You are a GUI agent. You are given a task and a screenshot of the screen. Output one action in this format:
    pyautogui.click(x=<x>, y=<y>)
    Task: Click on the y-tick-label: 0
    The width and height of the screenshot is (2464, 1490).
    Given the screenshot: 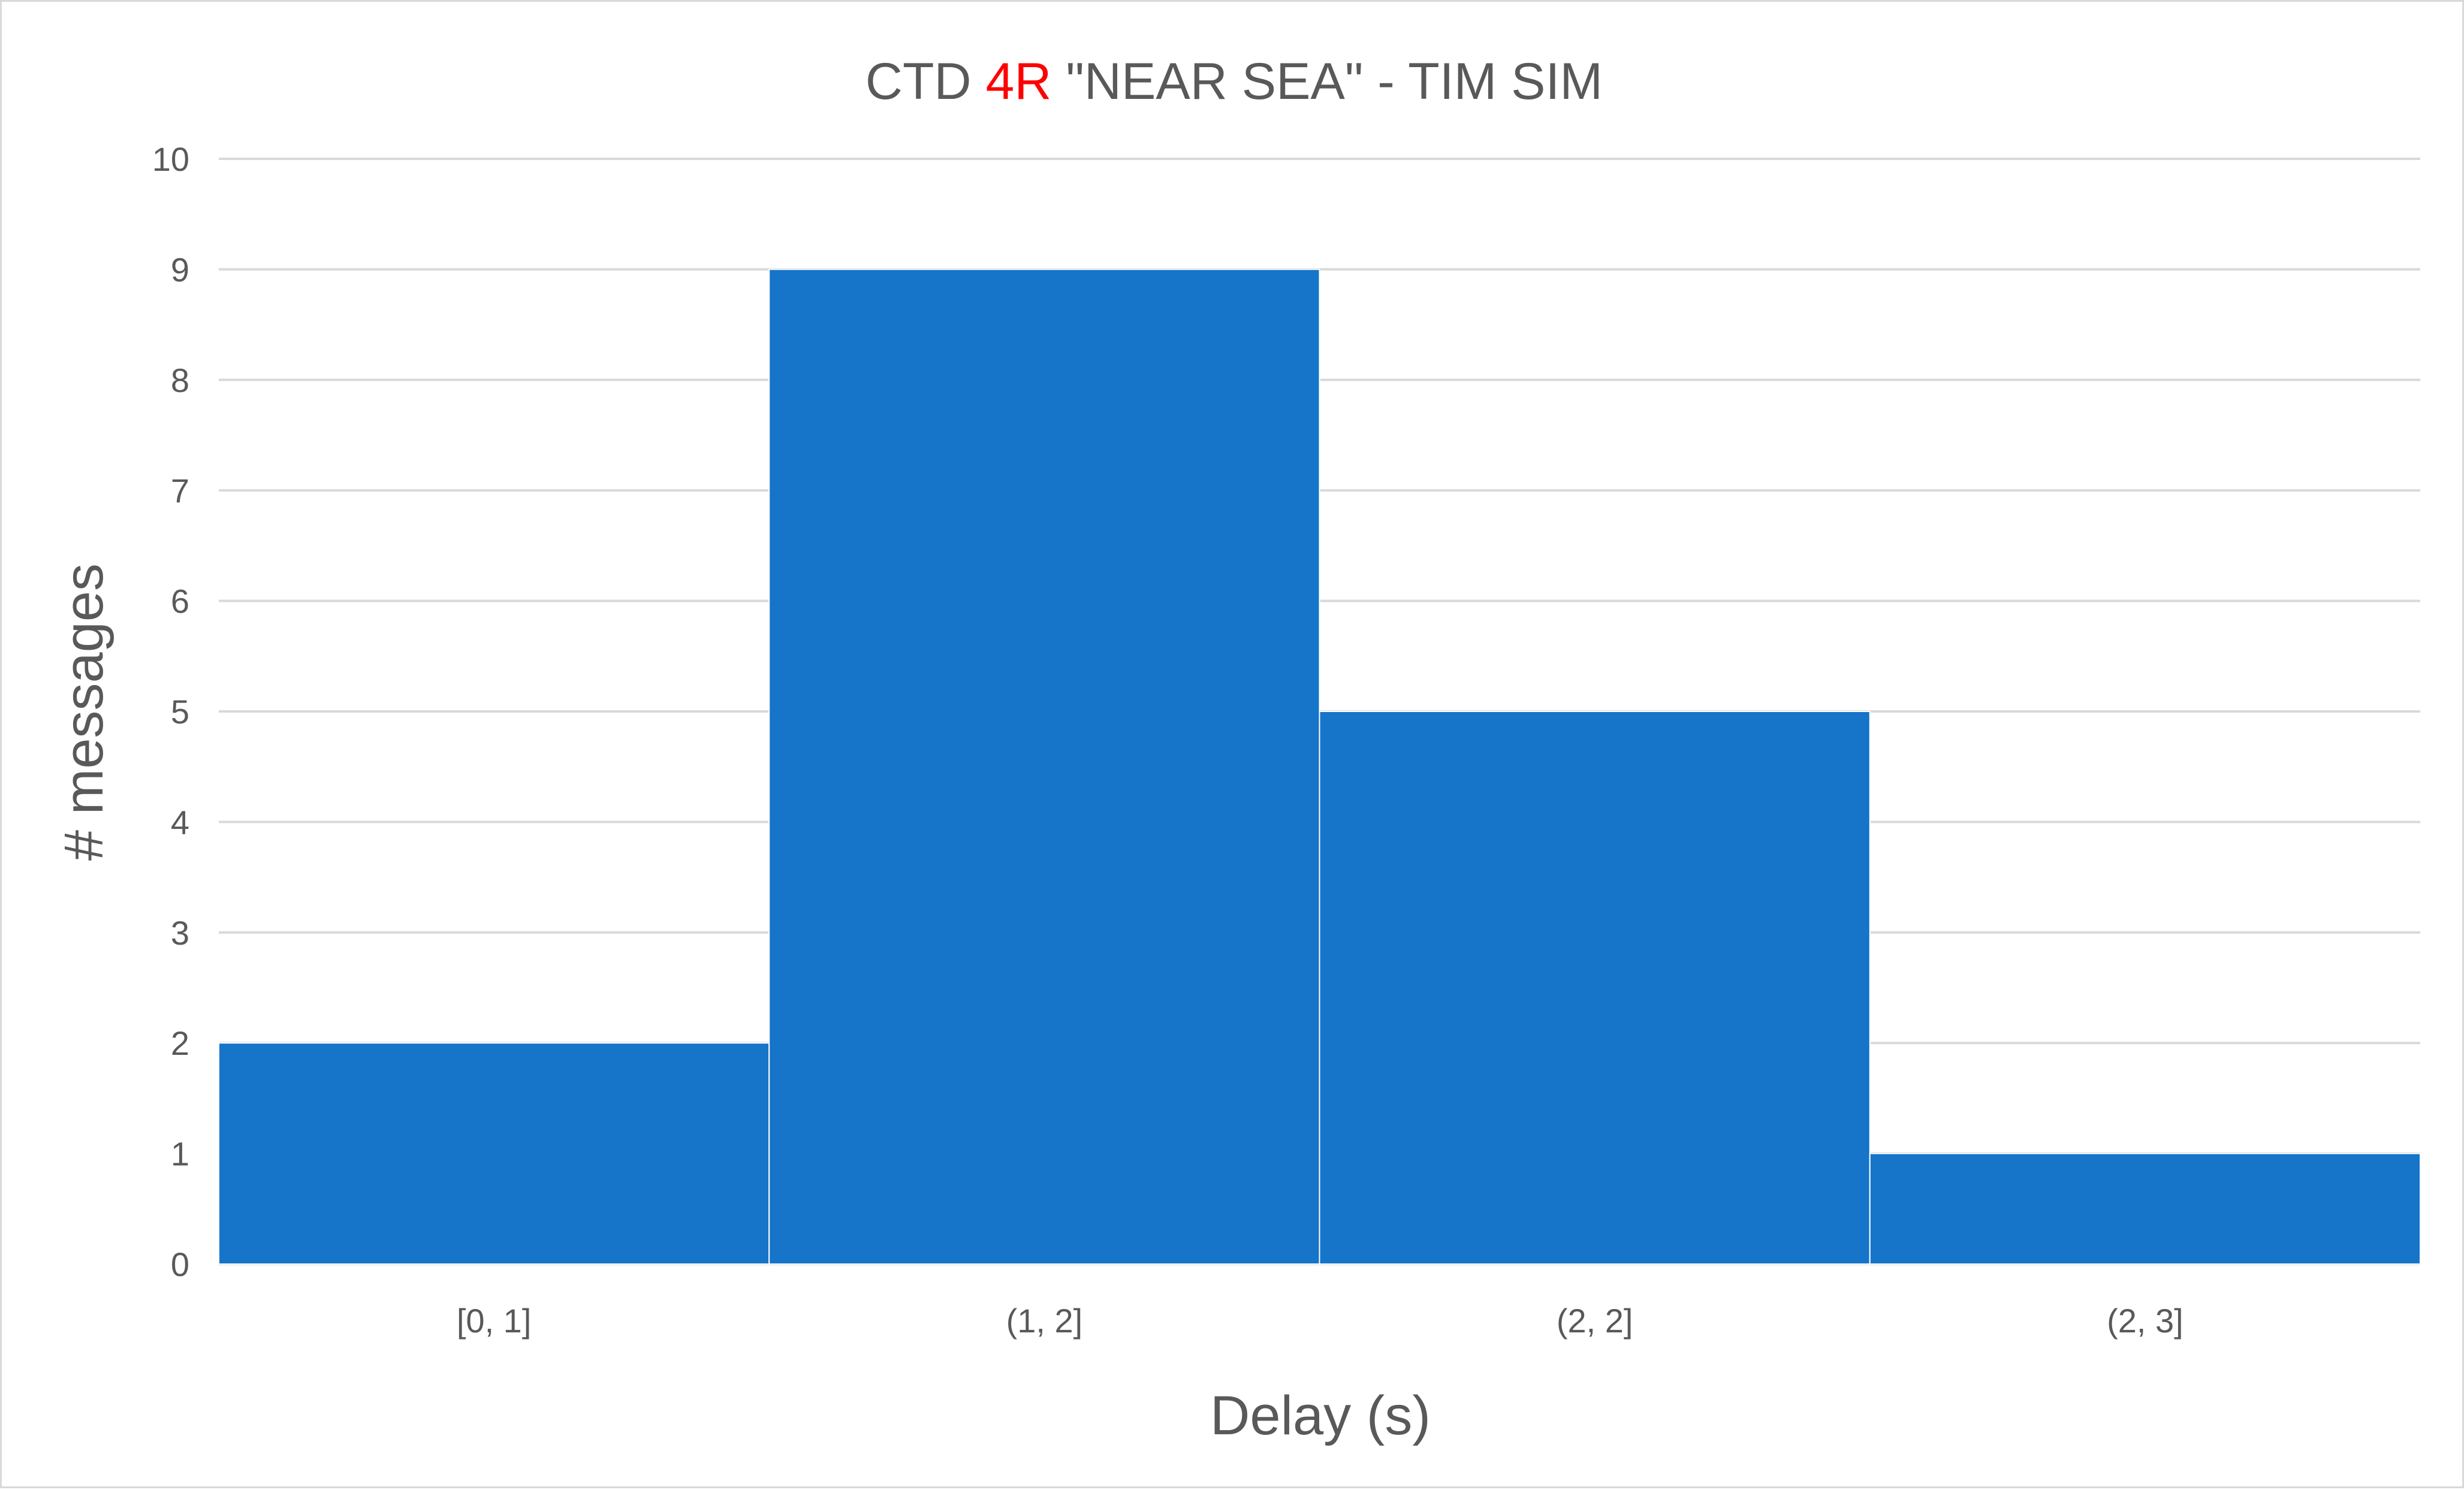 What is the action you would take?
    pyautogui.click(x=180, y=1264)
    